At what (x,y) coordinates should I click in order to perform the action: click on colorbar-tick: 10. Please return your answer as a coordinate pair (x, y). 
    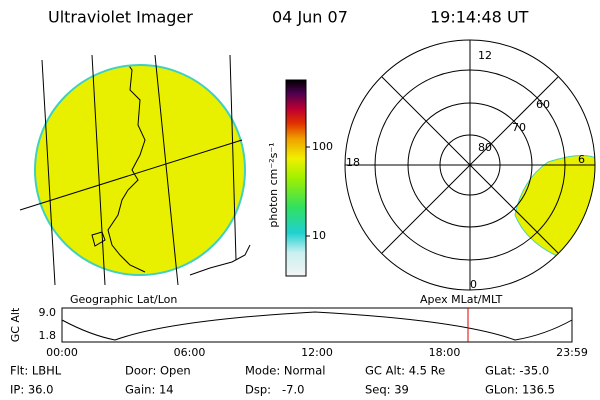
    Looking at the image, I should click on (319, 235).